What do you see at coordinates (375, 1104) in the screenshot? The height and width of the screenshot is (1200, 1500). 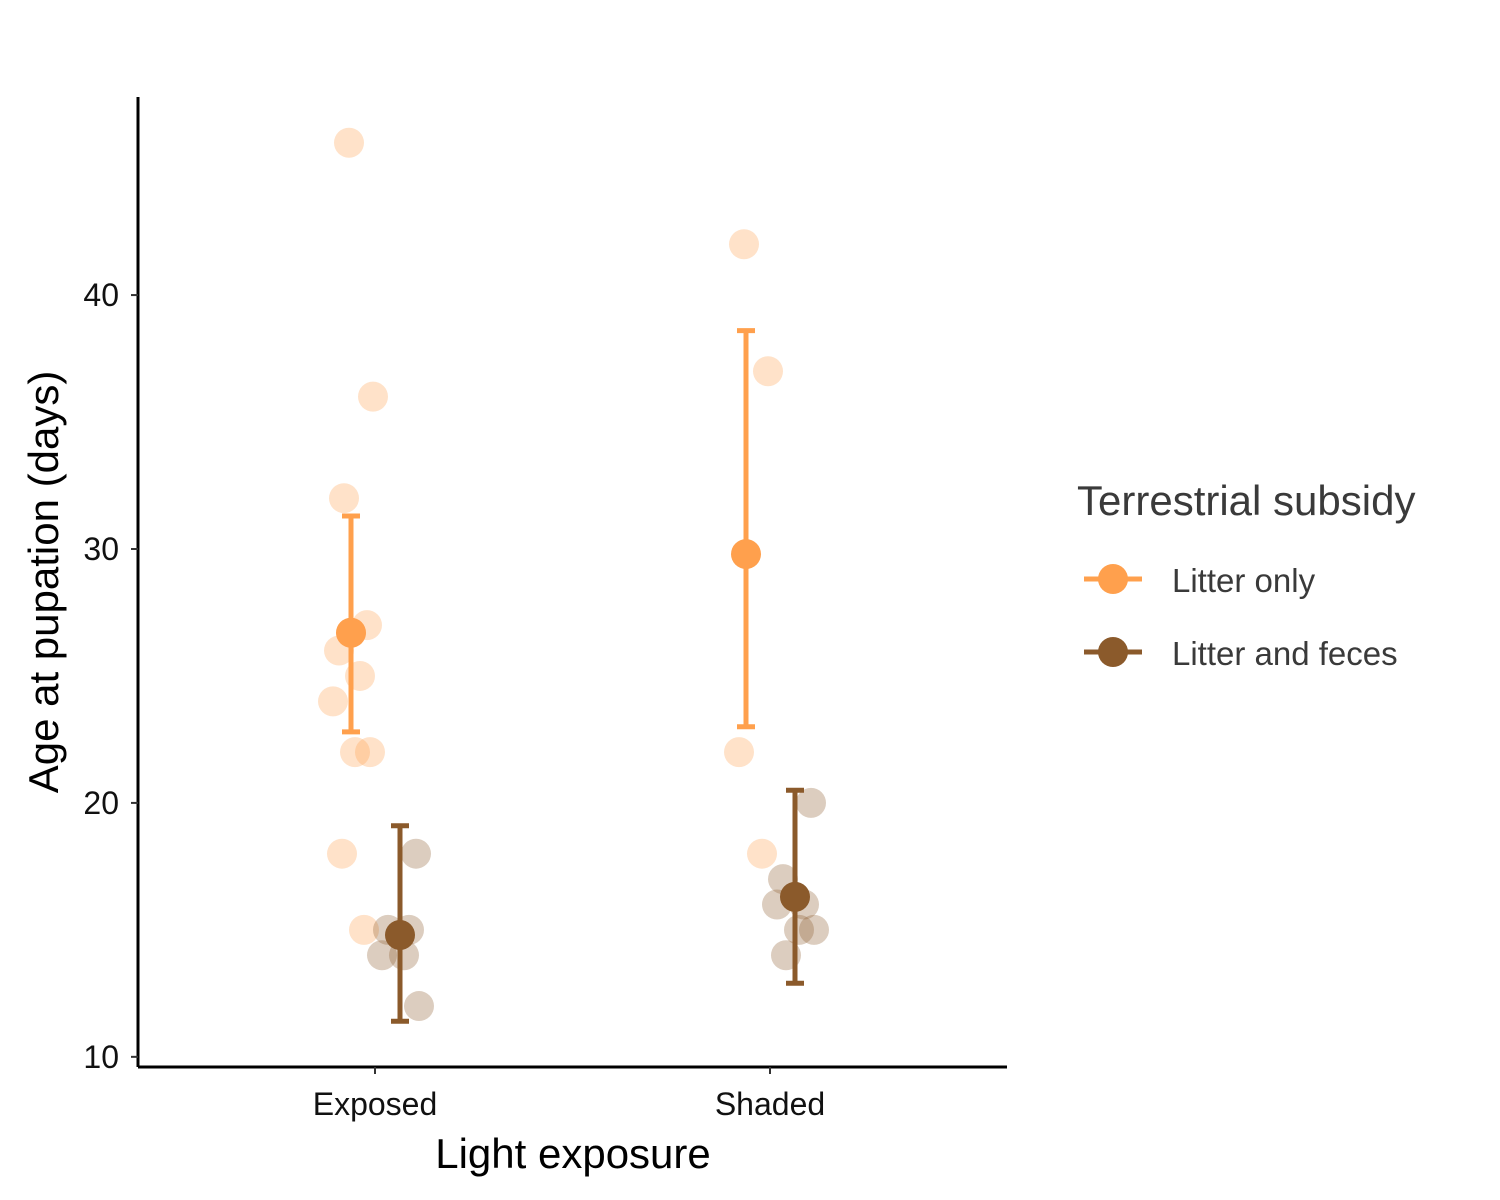 I see `x-tick-label: Exposed` at bounding box center [375, 1104].